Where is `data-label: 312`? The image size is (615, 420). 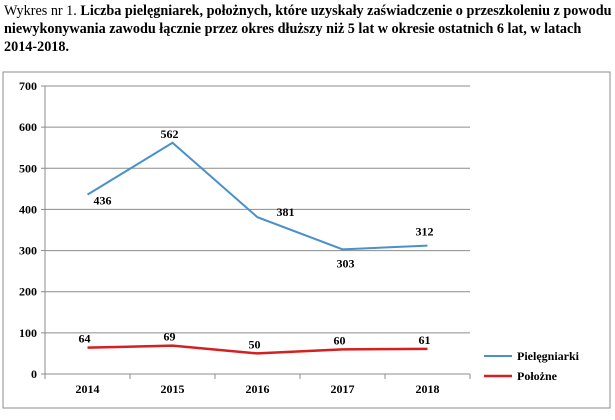
data-label: 312 is located at coordinates (425, 232).